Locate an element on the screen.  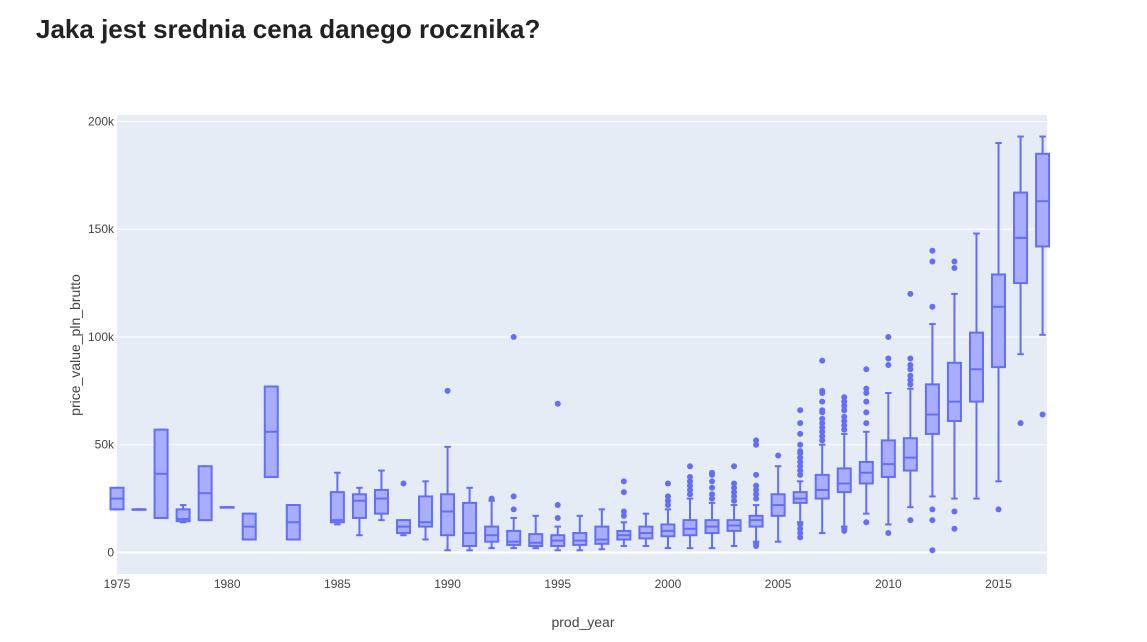
x-axis-title: prod_year is located at coordinates (582, 622).